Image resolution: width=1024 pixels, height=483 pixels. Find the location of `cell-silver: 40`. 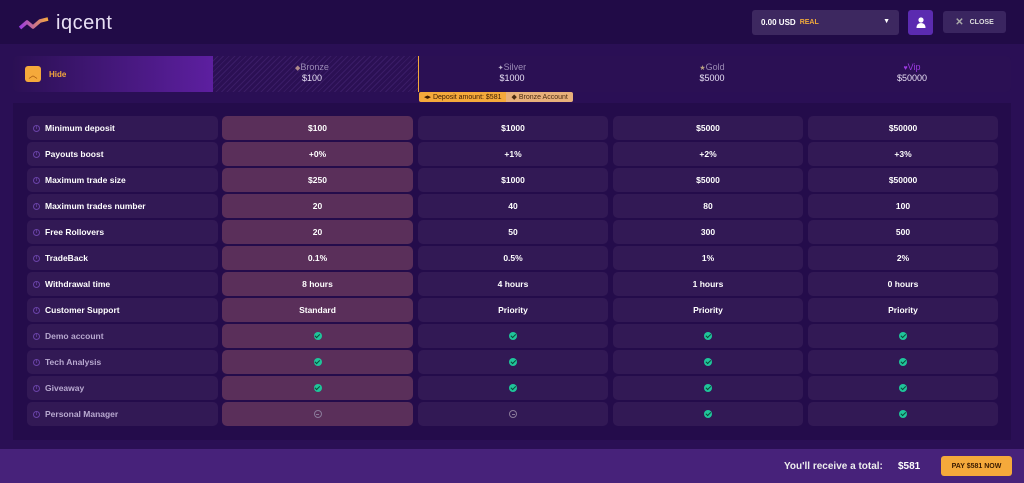

cell-silver: 40 is located at coordinates (513, 206).